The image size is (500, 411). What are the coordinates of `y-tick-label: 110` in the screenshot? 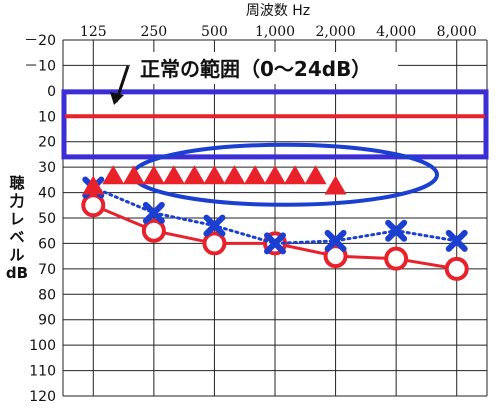 It's located at (42, 372).